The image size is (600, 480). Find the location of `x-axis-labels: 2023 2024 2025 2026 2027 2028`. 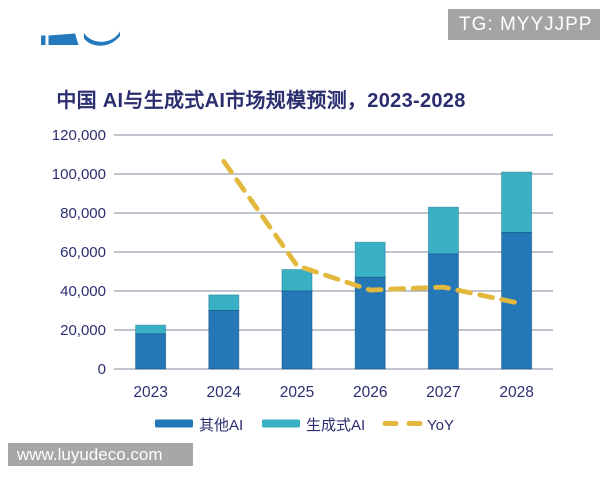

x-axis-labels: 2023 2024 2025 2026 2027 2028 is located at coordinates (333, 392).